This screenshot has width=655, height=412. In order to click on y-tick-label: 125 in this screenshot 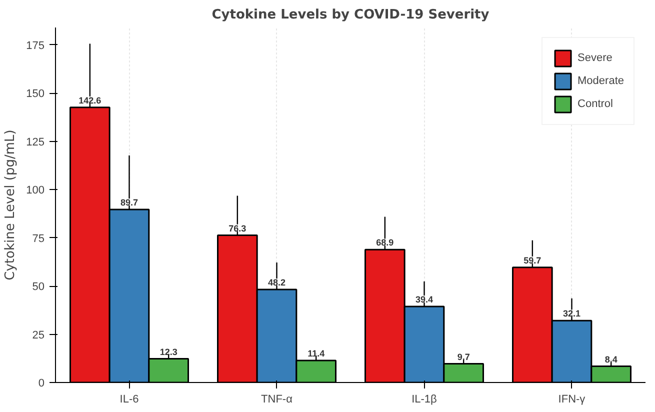, I will do `click(35, 142)`.